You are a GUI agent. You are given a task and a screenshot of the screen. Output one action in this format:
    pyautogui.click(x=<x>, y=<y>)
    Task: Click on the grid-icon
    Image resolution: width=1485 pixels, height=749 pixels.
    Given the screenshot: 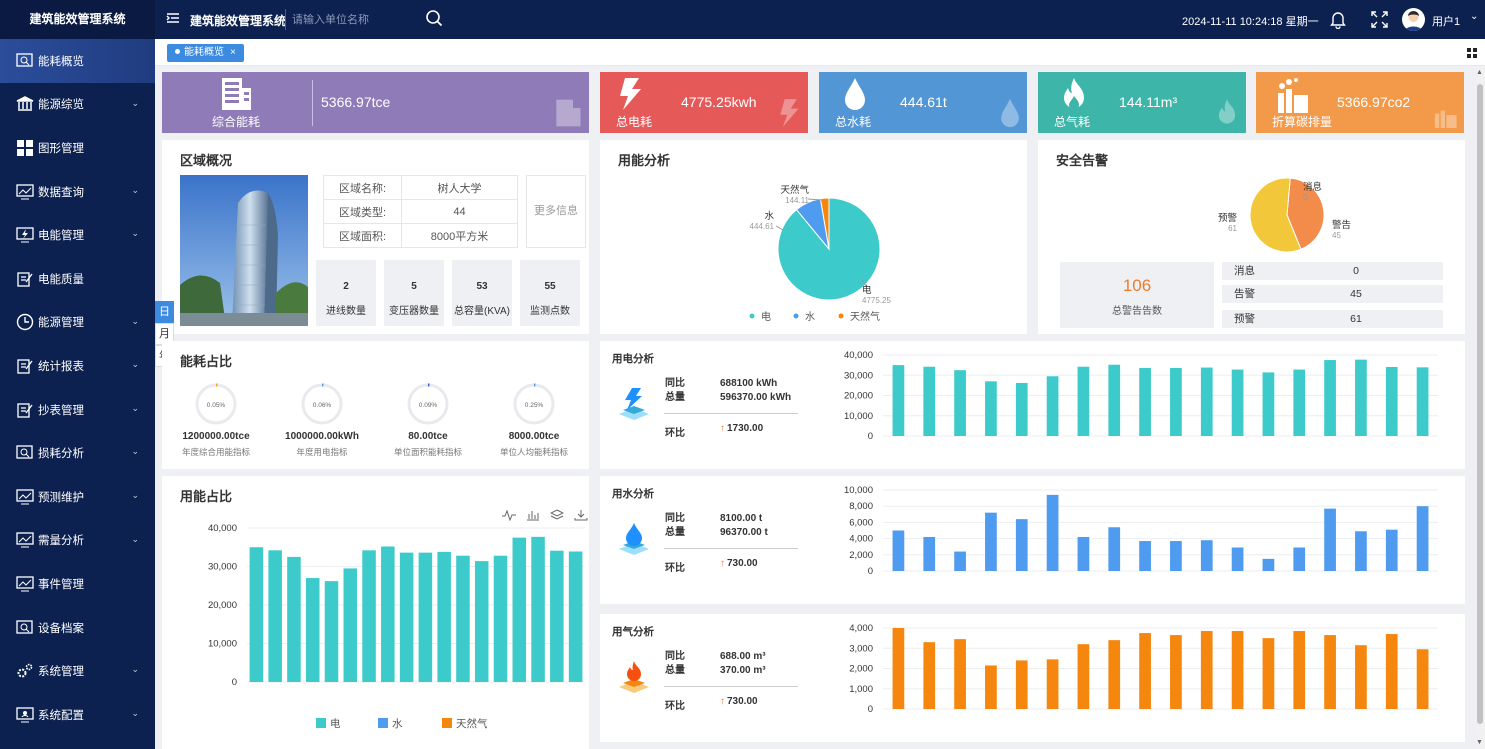 What is the action you would take?
    pyautogui.click(x=1472, y=54)
    